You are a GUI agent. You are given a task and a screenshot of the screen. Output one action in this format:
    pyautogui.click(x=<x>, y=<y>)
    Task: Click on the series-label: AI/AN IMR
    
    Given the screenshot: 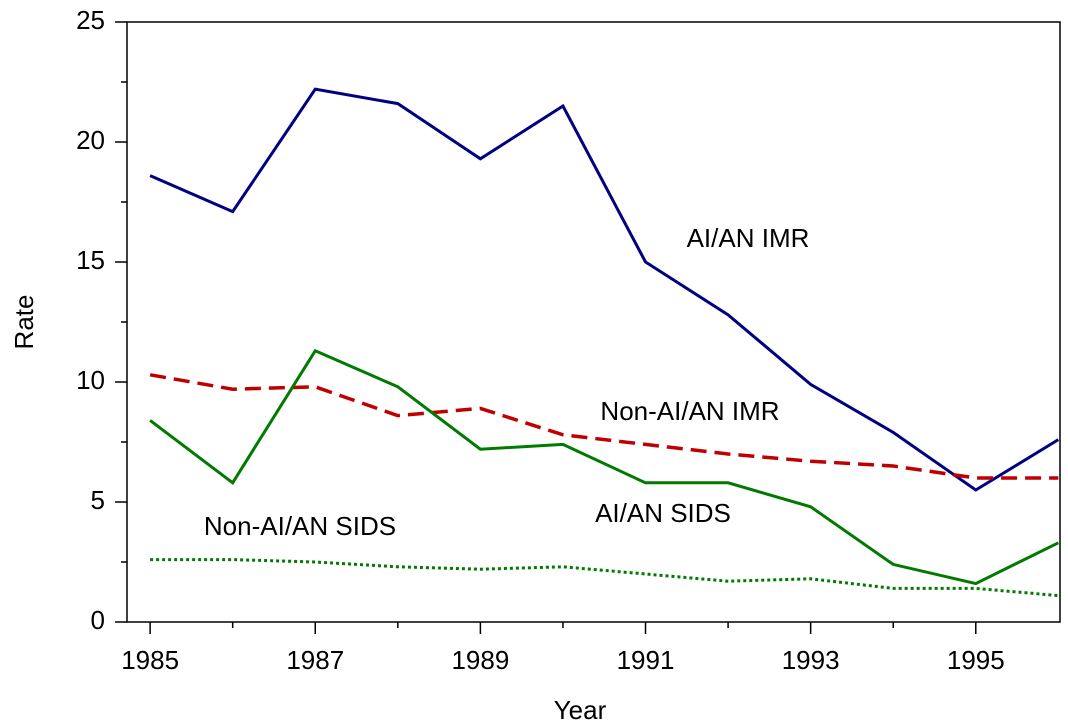 What is the action you would take?
    pyautogui.click(x=748, y=238)
    